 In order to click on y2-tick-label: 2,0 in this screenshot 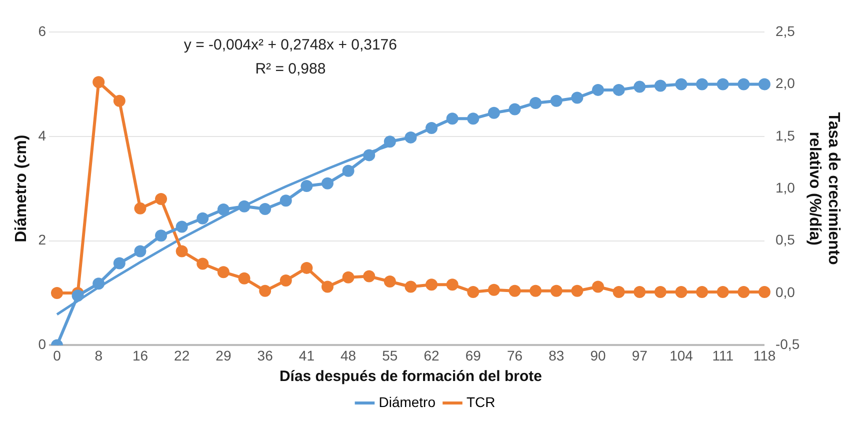, I will do `click(785, 83)`.